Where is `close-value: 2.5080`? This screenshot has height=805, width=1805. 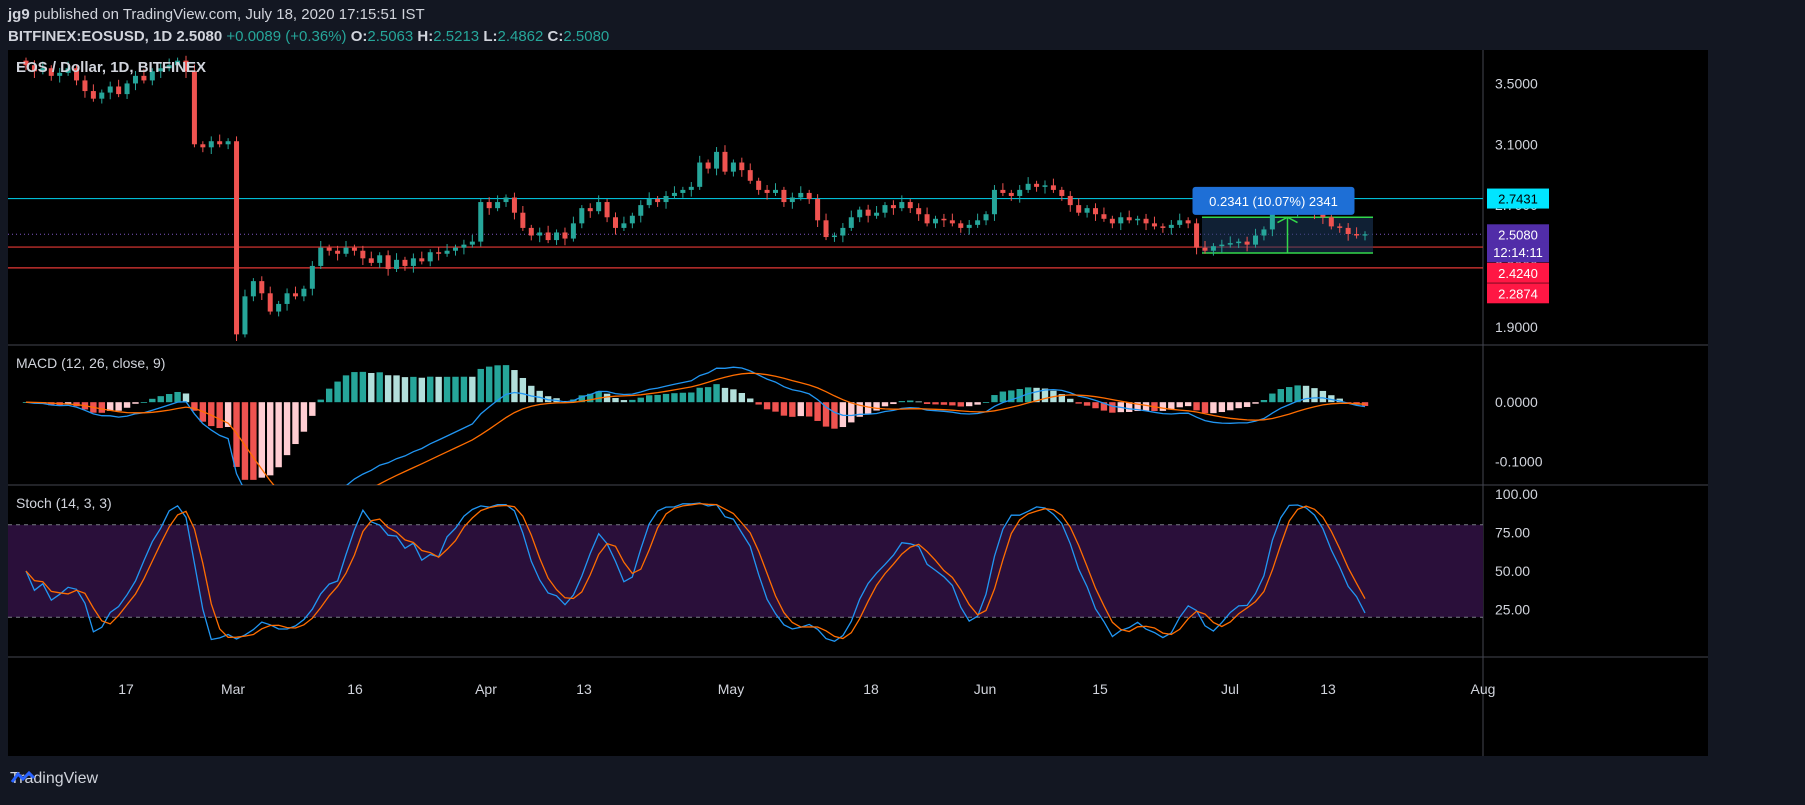
close-value: 2.5080 is located at coordinates (586, 36).